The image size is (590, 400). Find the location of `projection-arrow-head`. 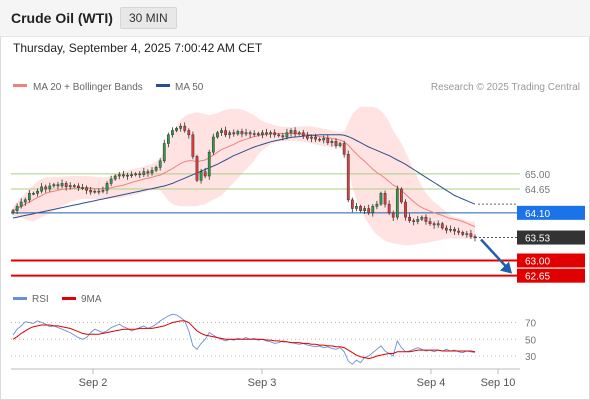

projection-arrow-head is located at coordinates (506, 267).